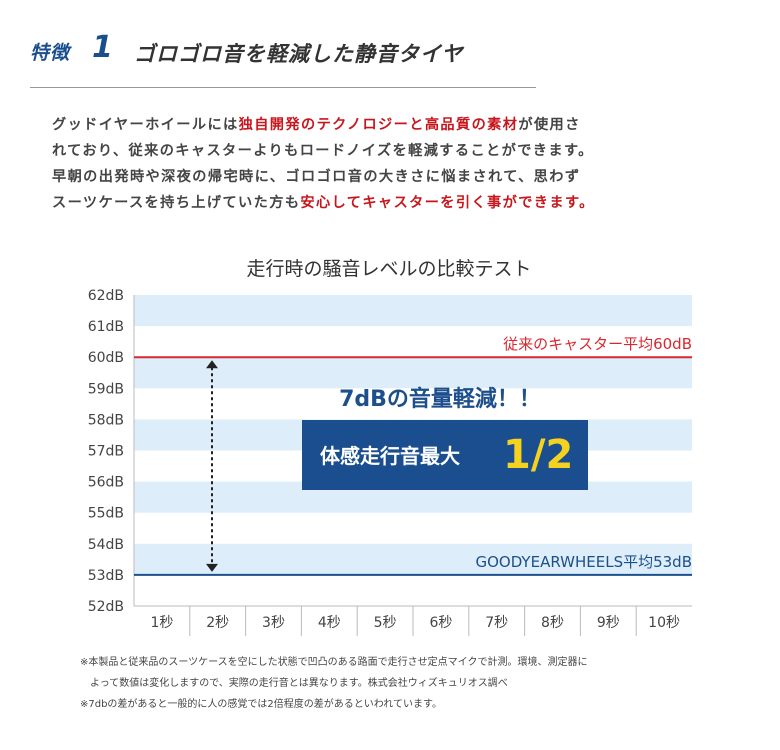 The height and width of the screenshot is (750, 780). What do you see at coordinates (176, 203) in the screenshot?
I see `intro-text: スーツケースを持ち上げていた方も` at bounding box center [176, 203].